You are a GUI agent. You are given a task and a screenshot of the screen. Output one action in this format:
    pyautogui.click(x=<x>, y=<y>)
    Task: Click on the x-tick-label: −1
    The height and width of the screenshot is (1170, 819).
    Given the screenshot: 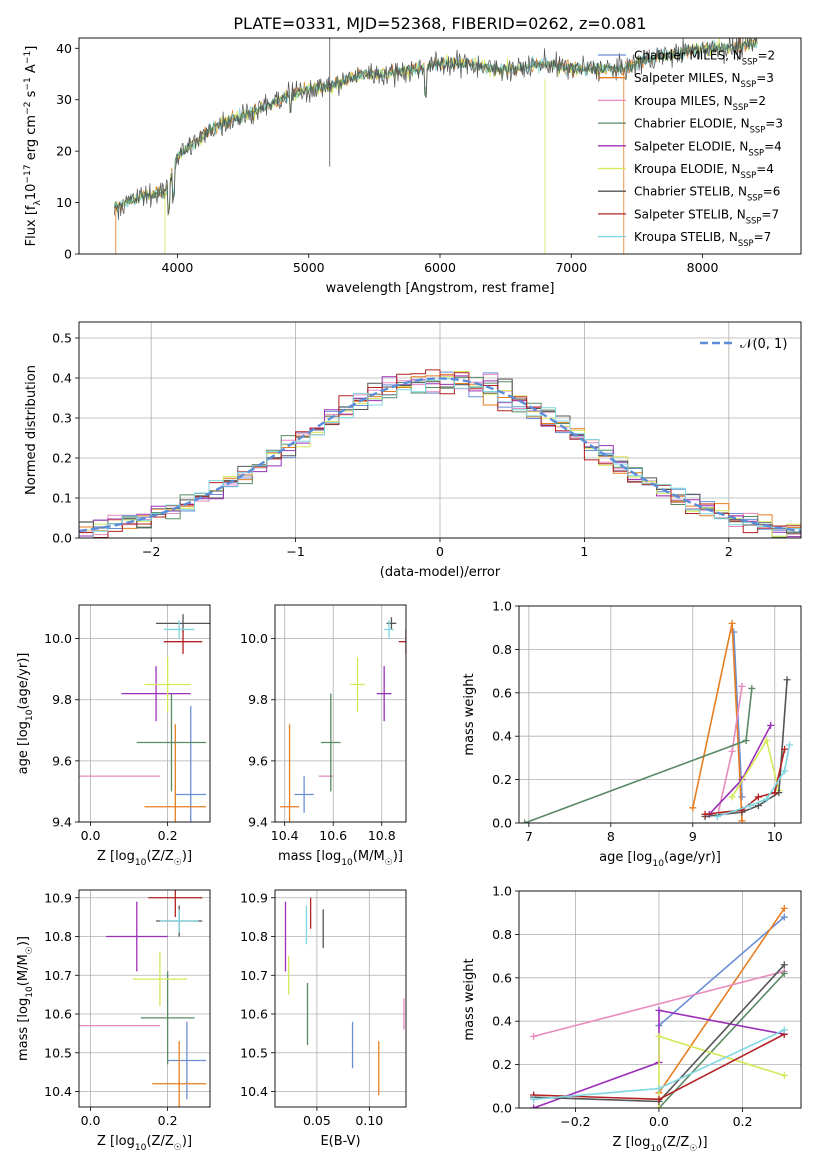 What is the action you would take?
    pyautogui.click(x=295, y=551)
    